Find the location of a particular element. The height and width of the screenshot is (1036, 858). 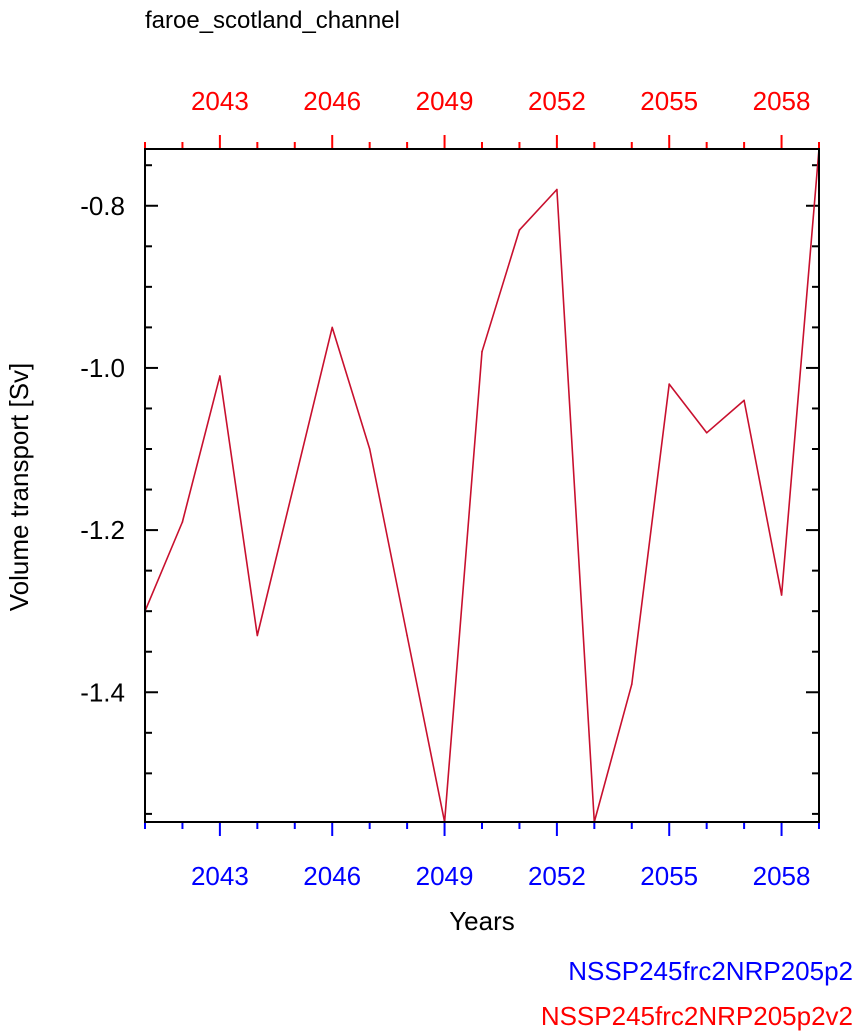

x-tick-label: 2052 is located at coordinates (557, 876).